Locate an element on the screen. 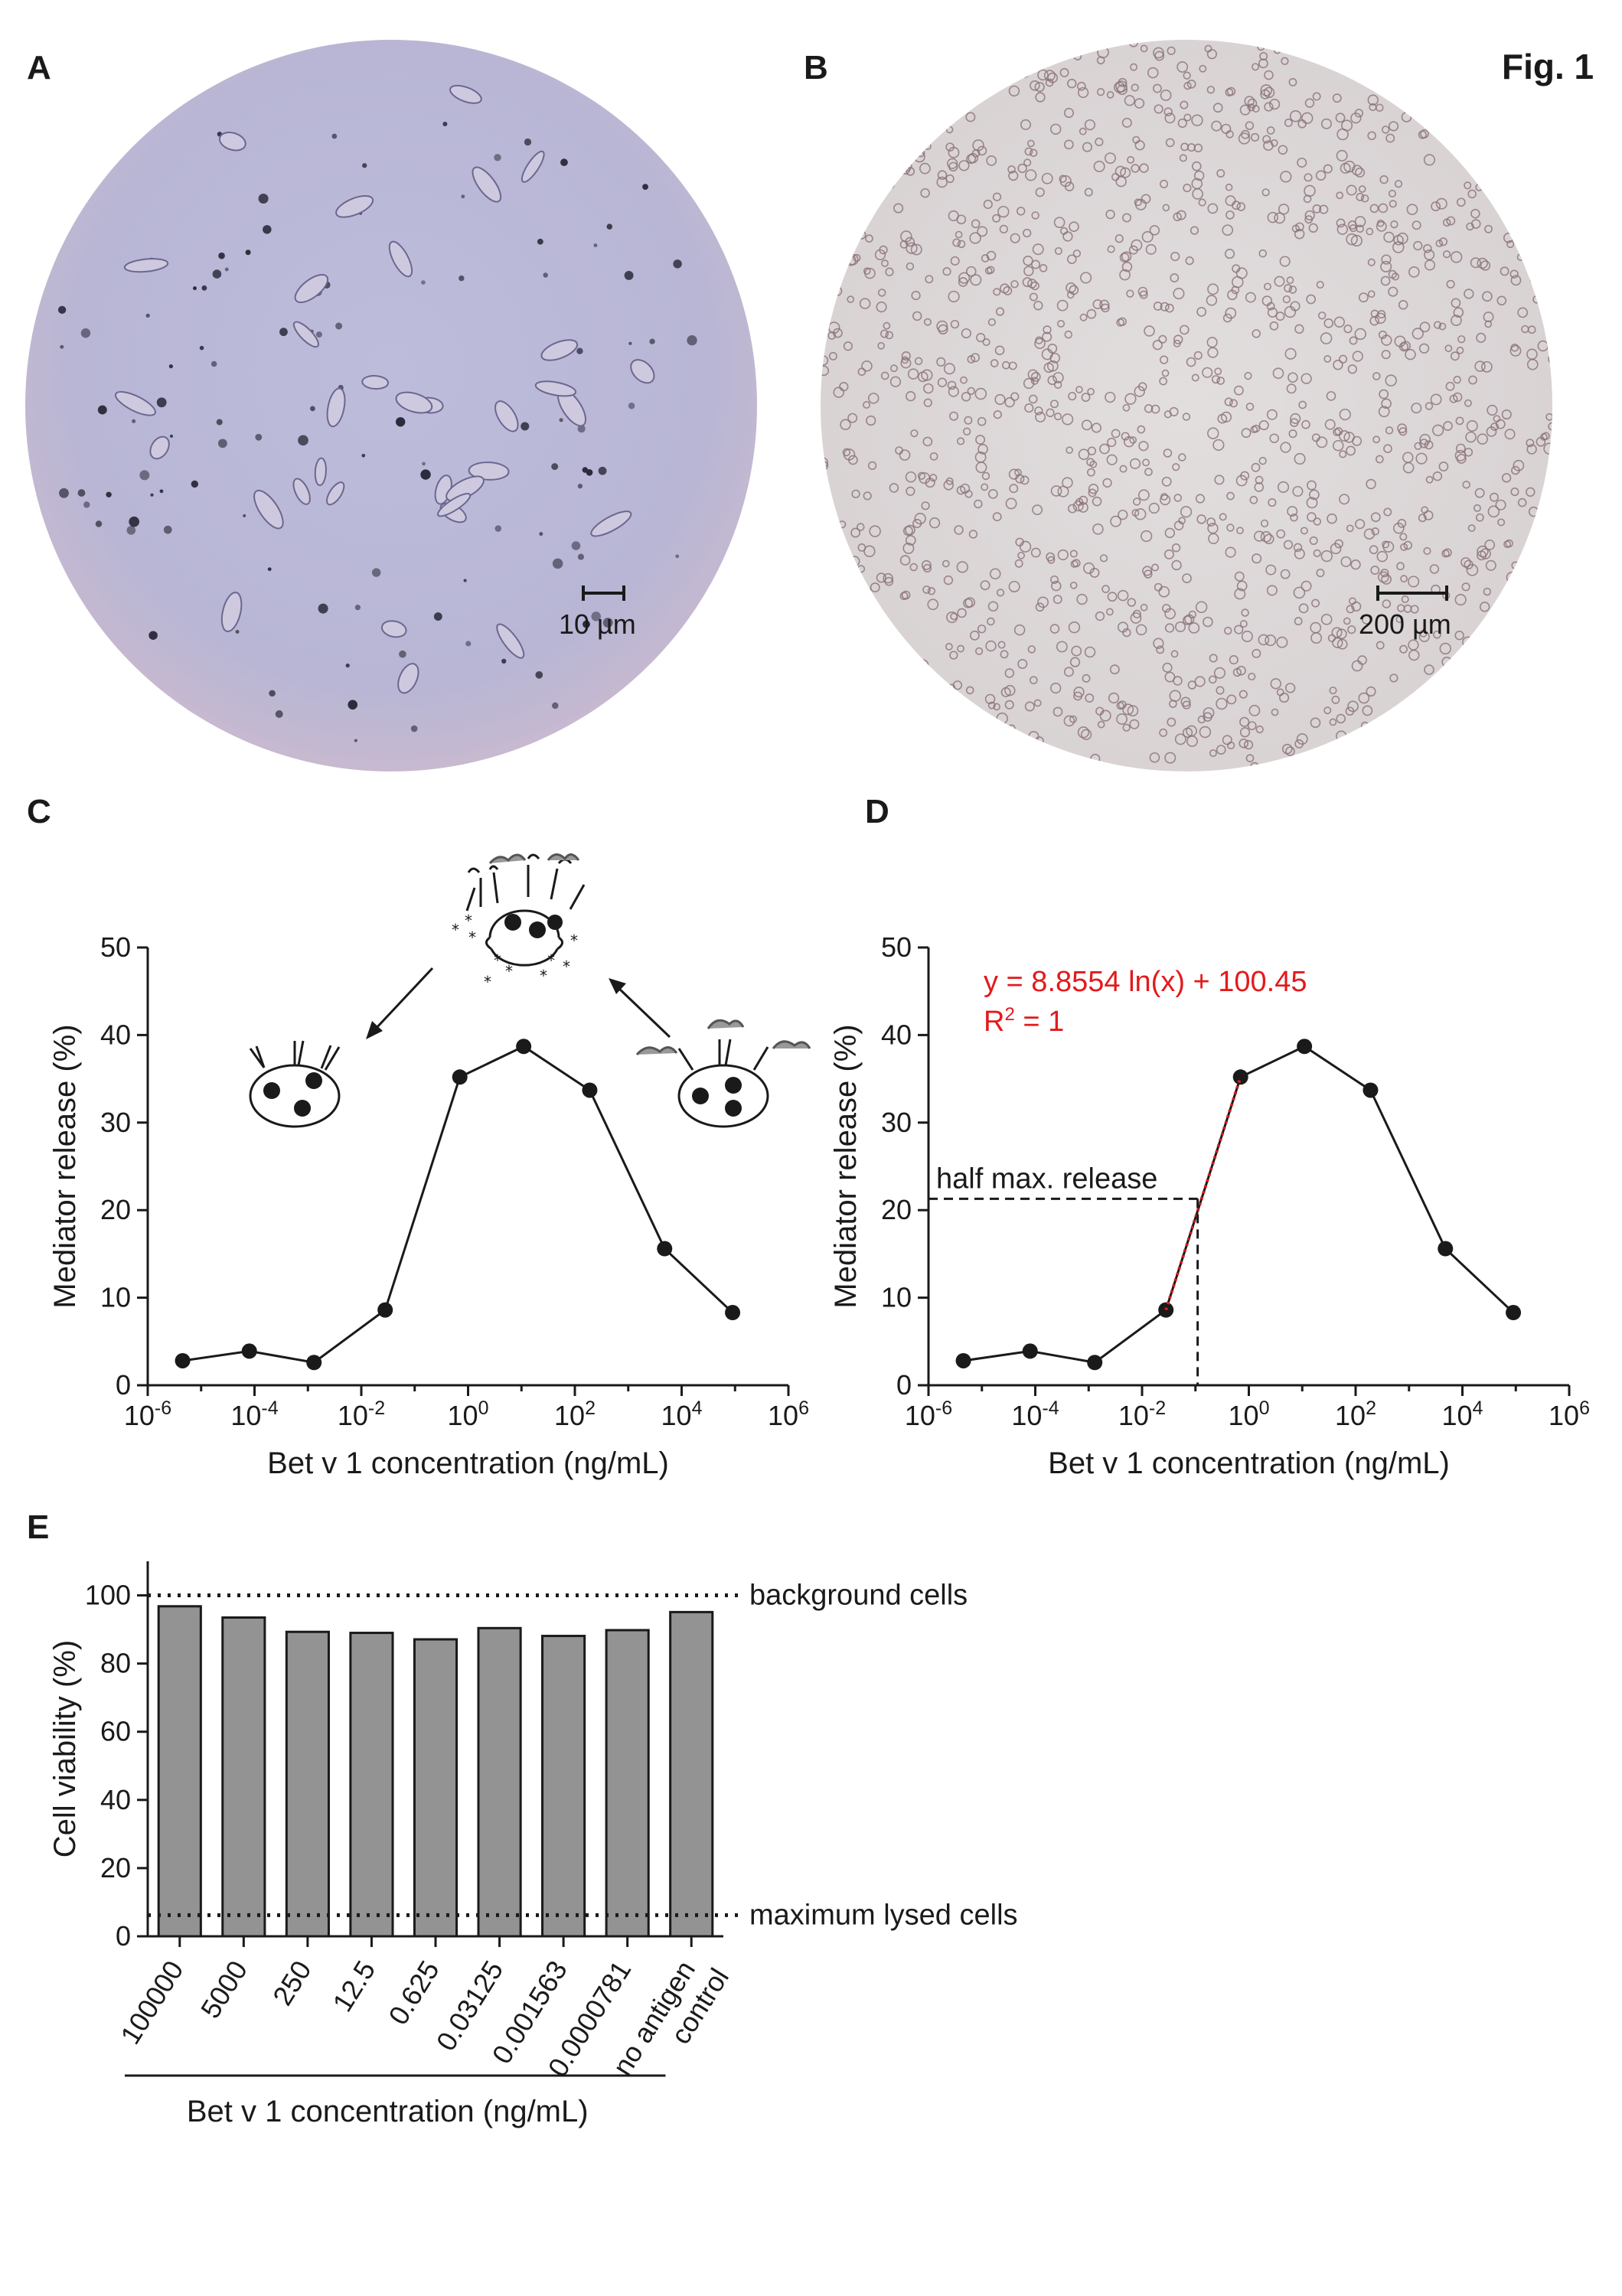 The image size is (1622, 2296). data-point is located at coordinates (1371, 1090).